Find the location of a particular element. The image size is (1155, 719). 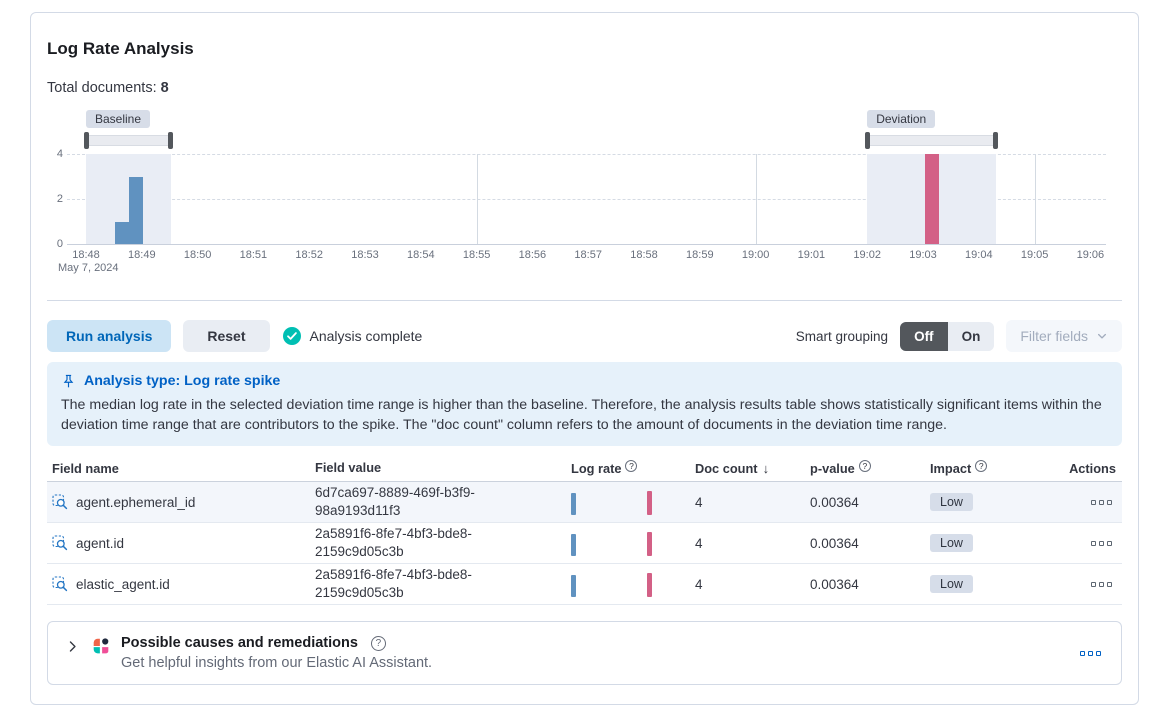

page-title: Log Rate Analysis is located at coordinates (120, 48).